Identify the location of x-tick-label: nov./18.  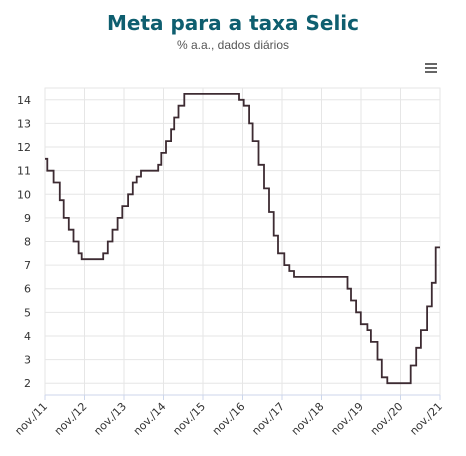
(308, 419).